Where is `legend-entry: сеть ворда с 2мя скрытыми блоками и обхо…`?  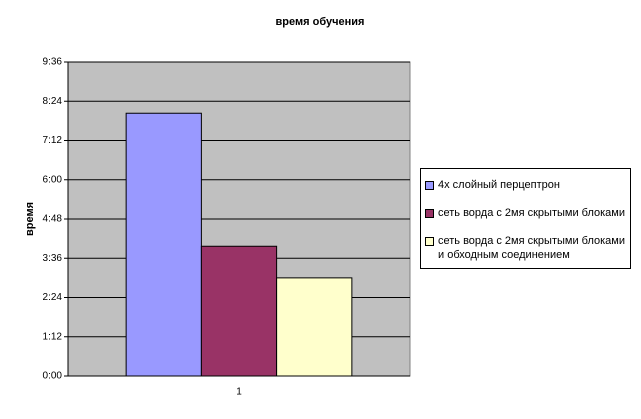
legend-entry: сеть ворда с 2мя скрытыми блоками и обхо… is located at coordinates (525, 248).